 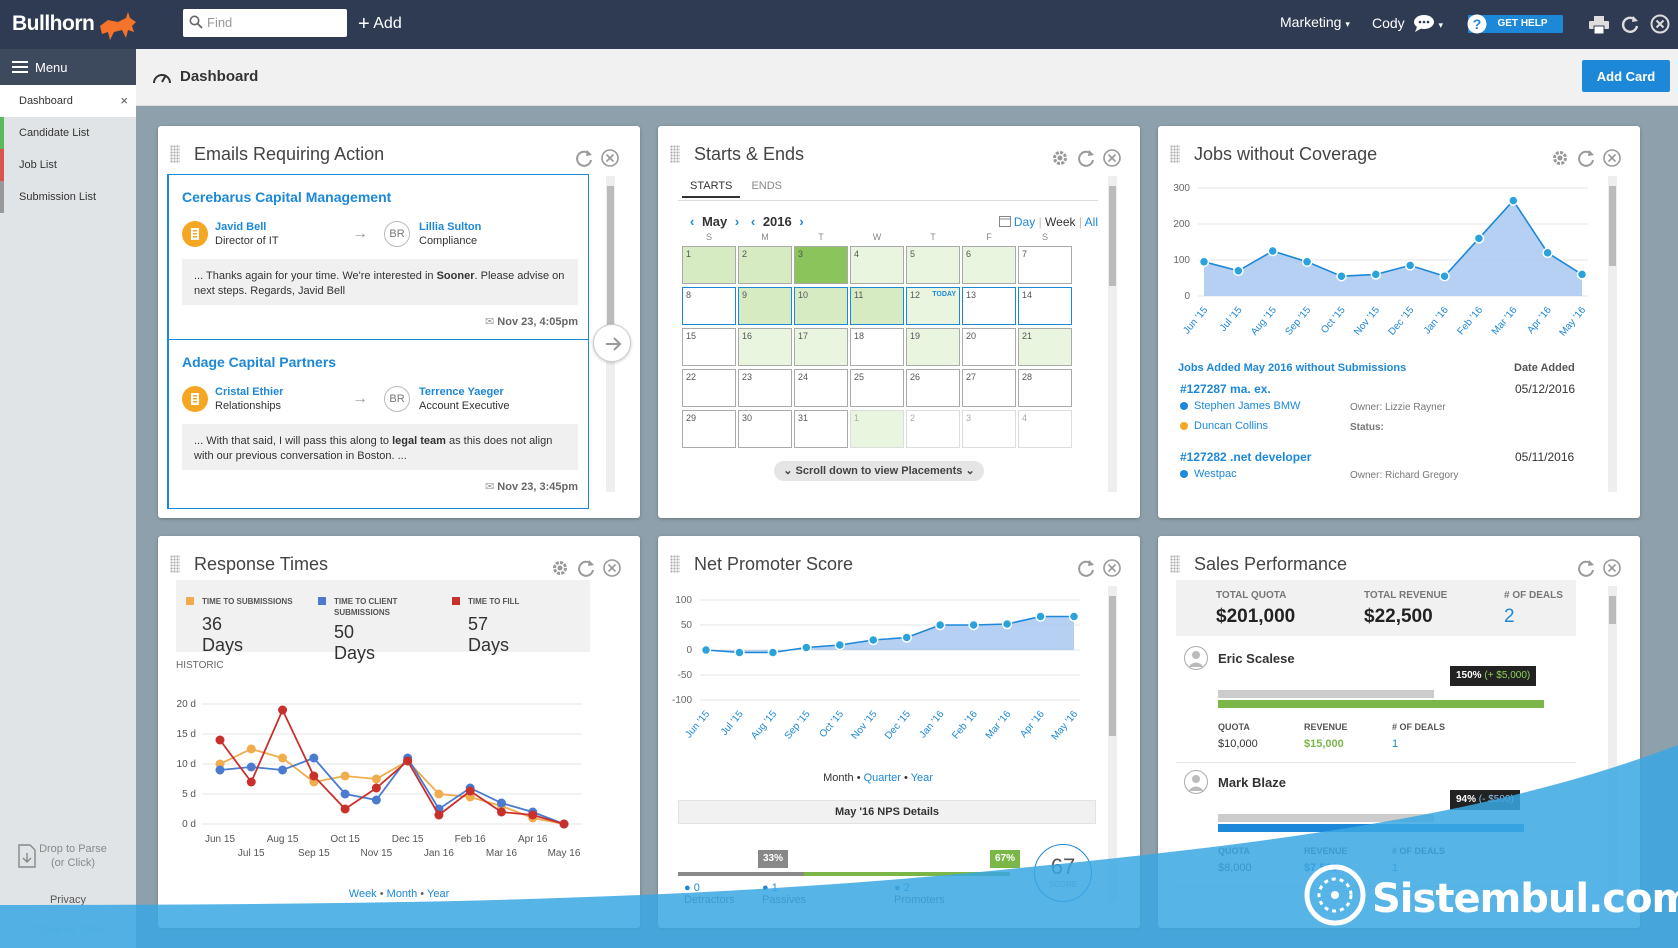 I want to click on email-company: Adage Capital Partners, so click(x=259, y=362).